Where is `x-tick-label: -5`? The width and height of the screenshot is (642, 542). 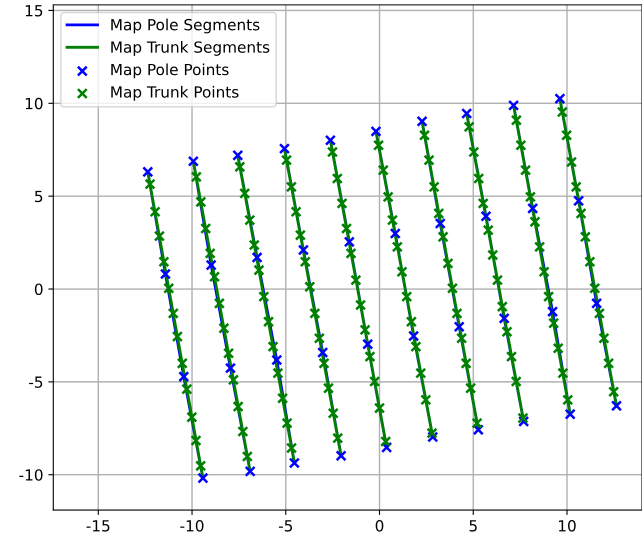
x-tick-label: -5 is located at coordinates (285, 526).